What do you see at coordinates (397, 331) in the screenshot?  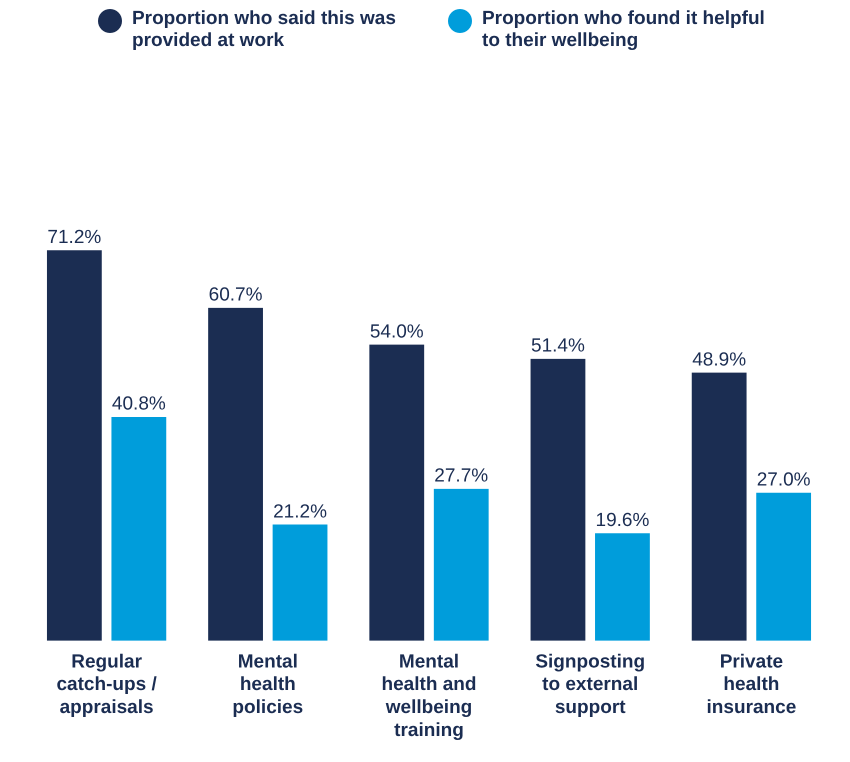 I see `data-label: 54.0%` at bounding box center [397, 331].